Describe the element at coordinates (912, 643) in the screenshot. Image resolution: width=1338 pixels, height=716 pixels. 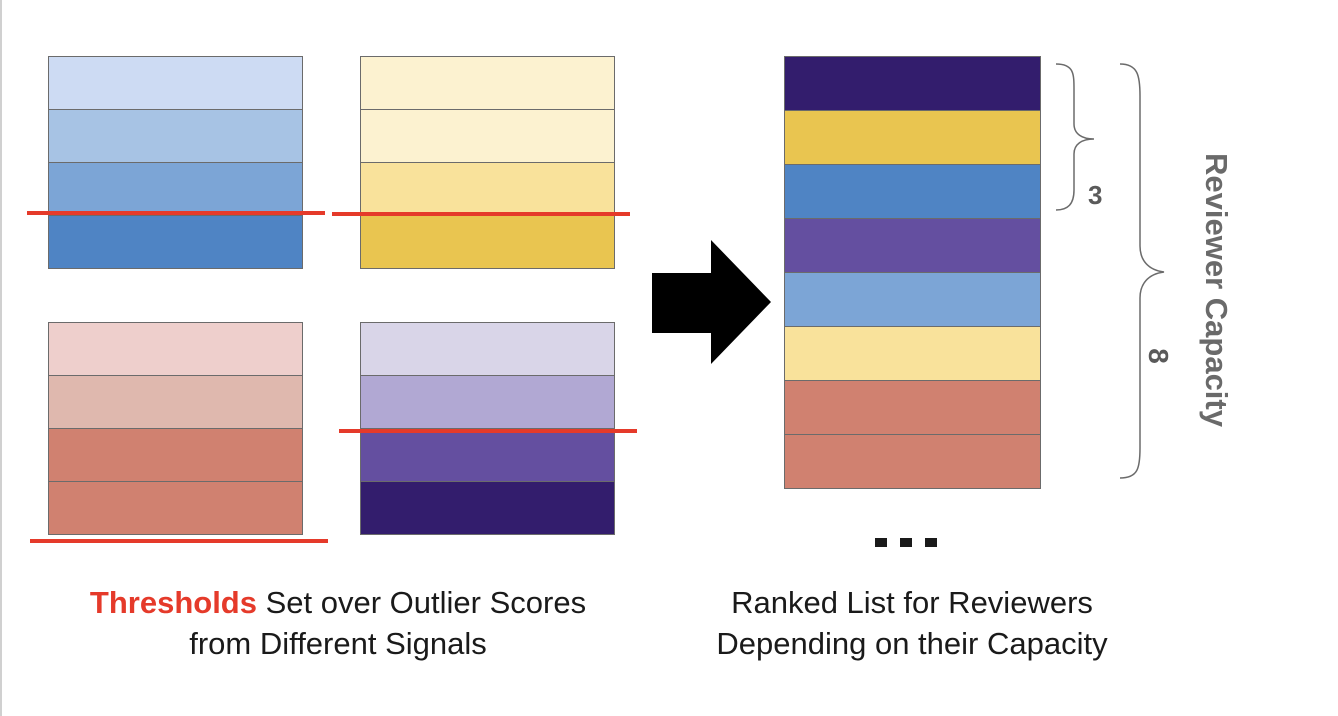
I see `right-caption-line2: Depending on their Capacity` at that location.